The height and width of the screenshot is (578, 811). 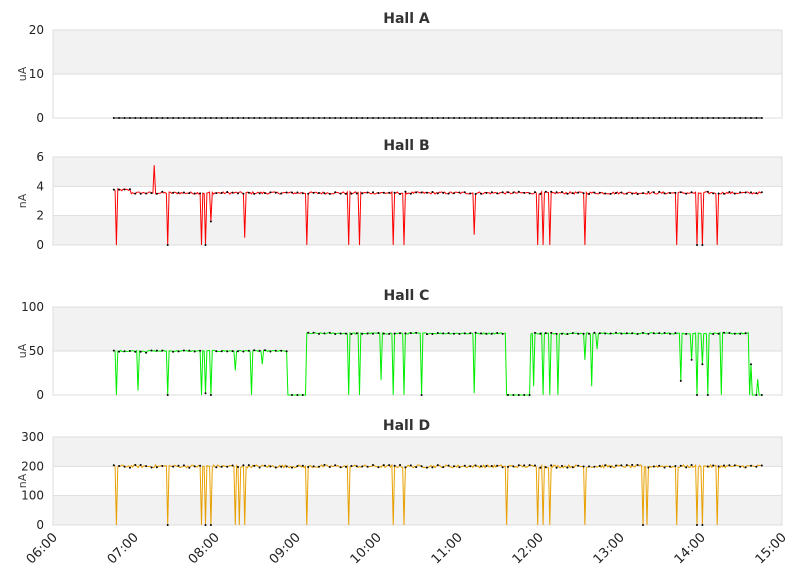 What do you see at coordinates (447, 548) in the screenshot?
I see `x-tick-label: 11:00` at bounding box center [447, 548].